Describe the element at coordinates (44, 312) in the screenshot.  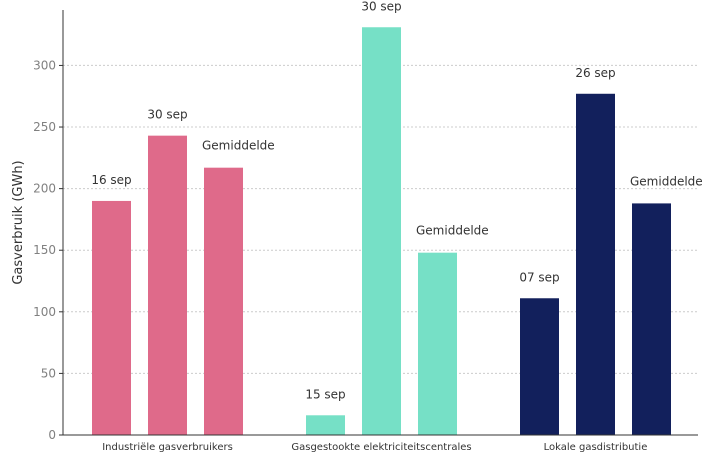
I see `y-tick-label: 100` at that location.